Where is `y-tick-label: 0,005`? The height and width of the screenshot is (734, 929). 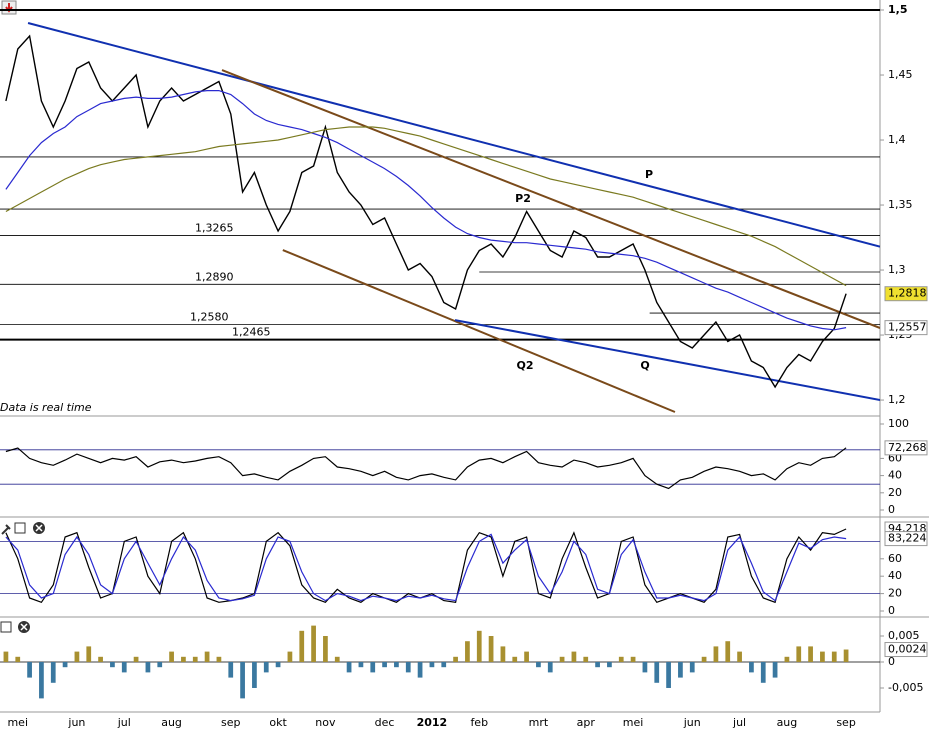 y-tick-label: 0,005 is located at coordinates (904, 635).